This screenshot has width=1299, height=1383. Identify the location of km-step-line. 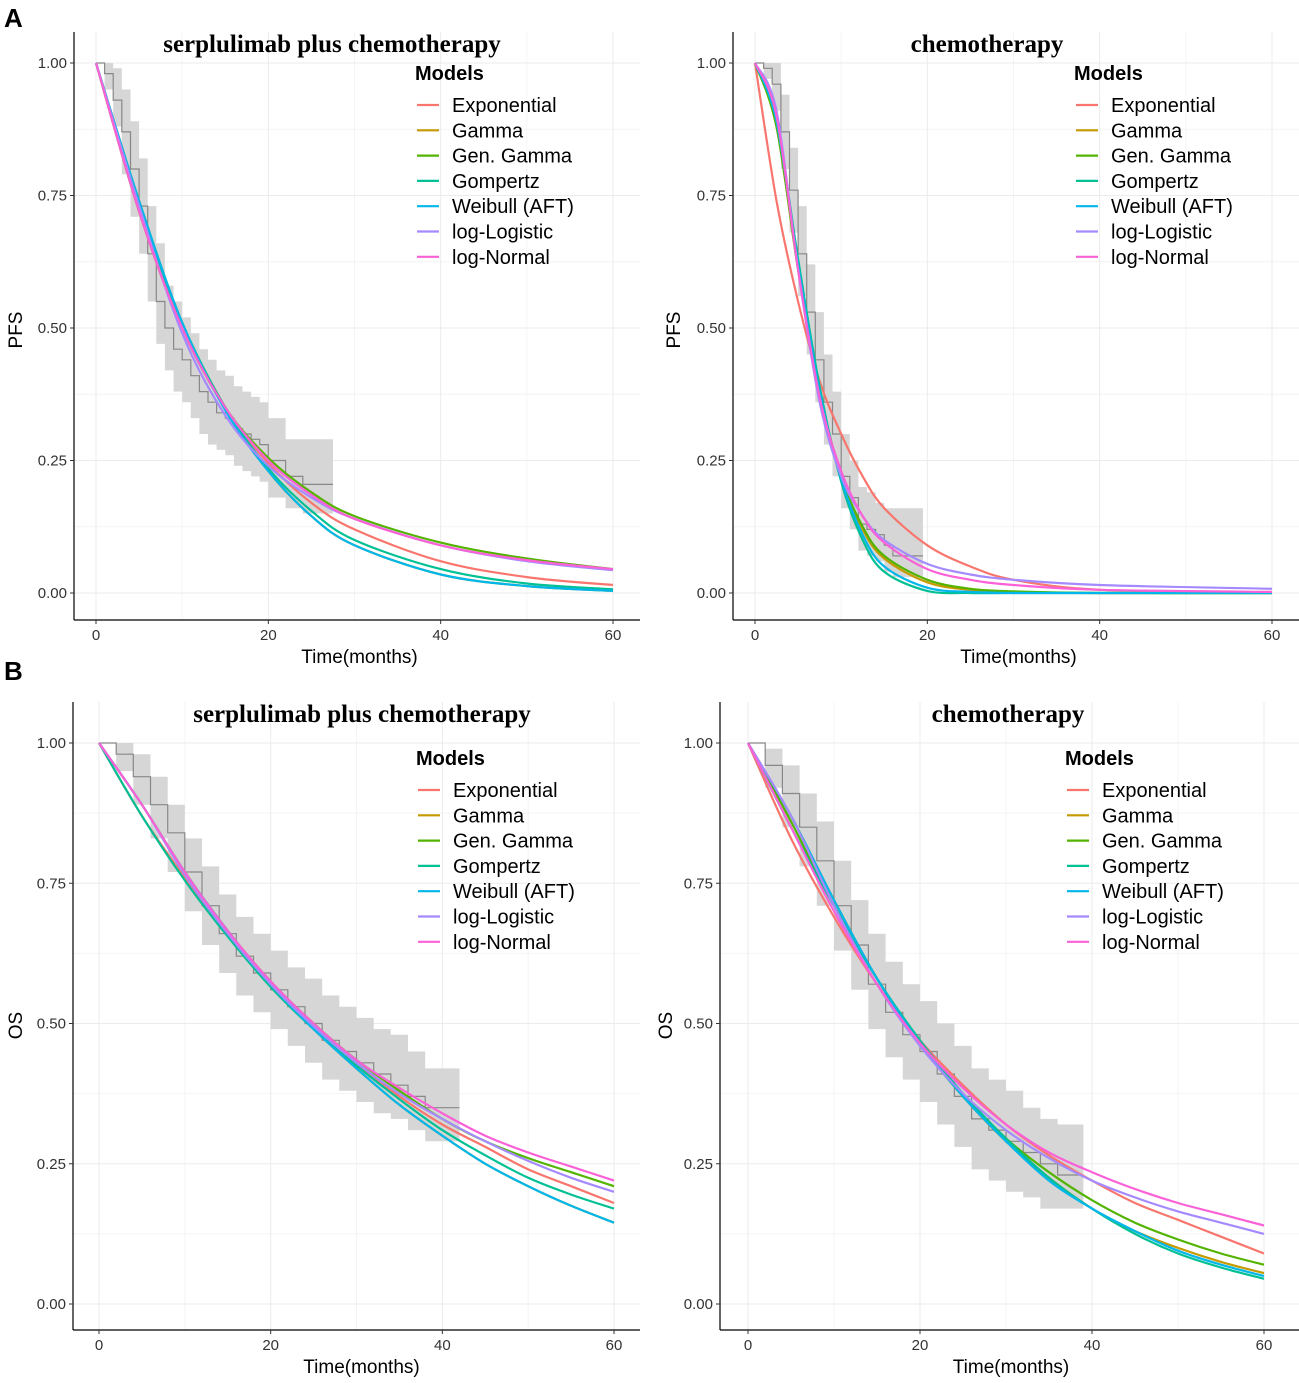
(214, 273).